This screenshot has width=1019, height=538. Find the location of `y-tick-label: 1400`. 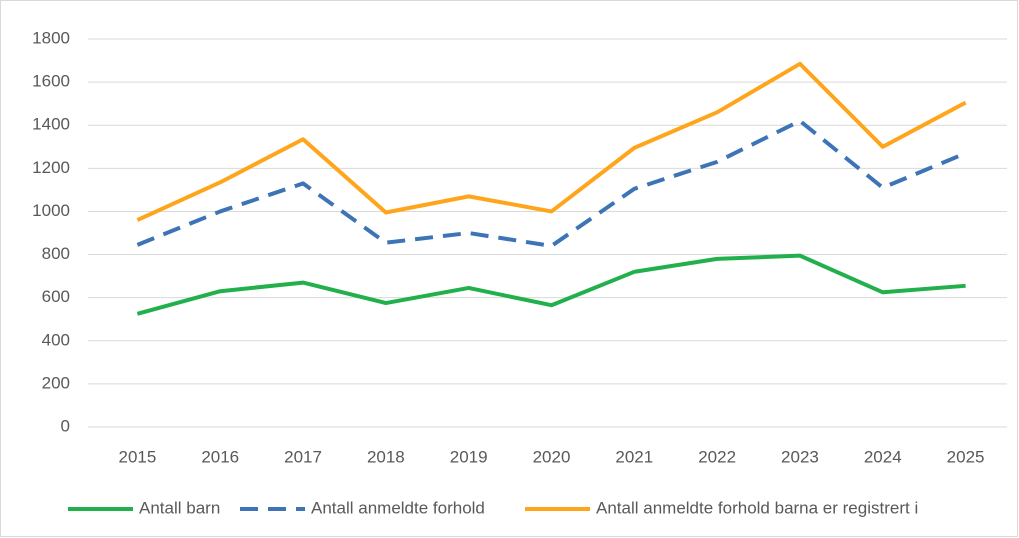

y-tick-label: 1400 is located at coordinates (51, 124).